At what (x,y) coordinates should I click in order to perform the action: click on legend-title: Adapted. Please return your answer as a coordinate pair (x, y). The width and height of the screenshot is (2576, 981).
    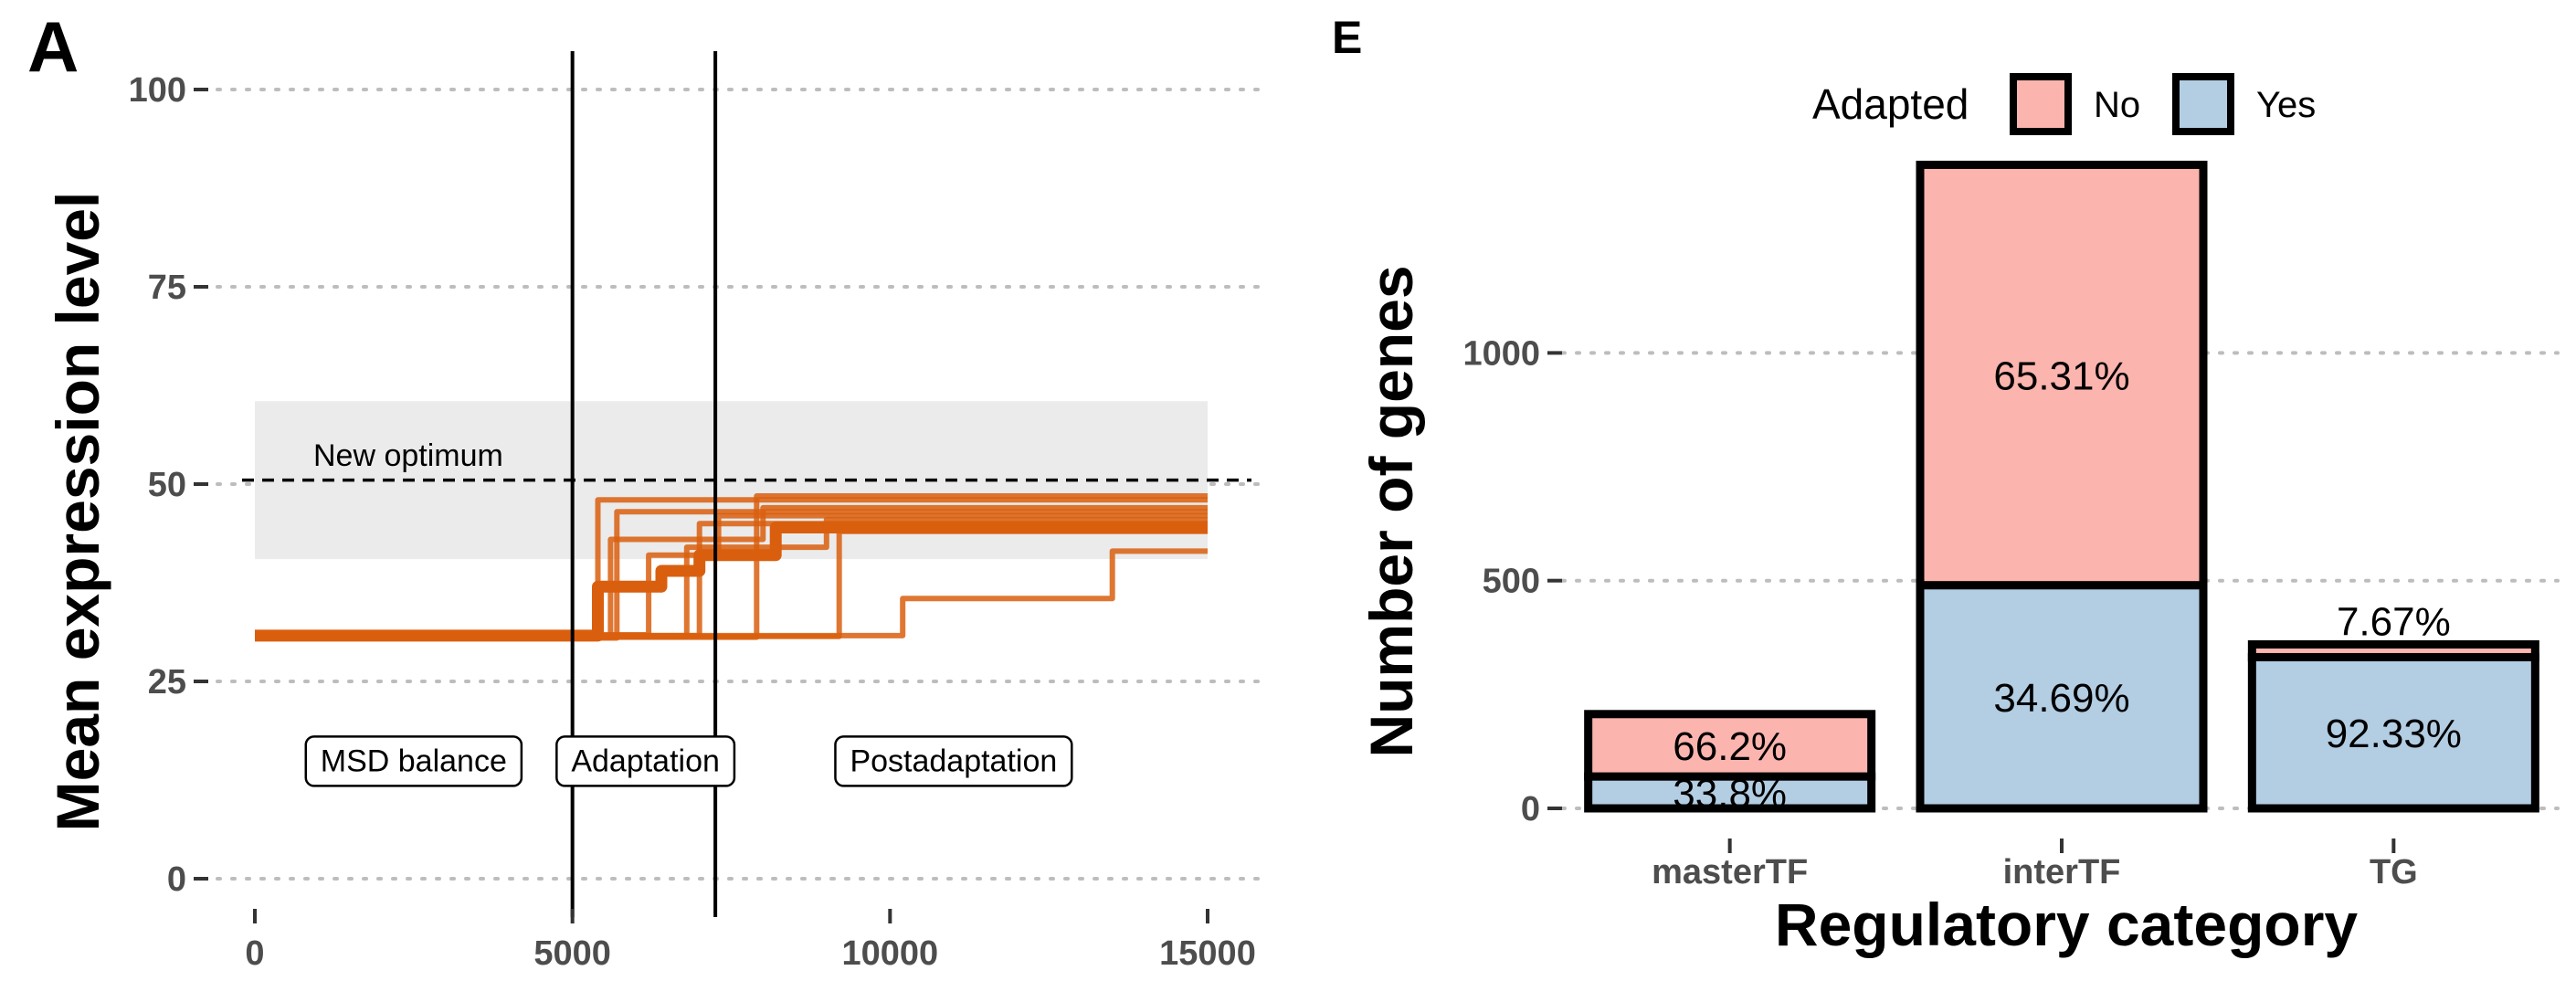
    Looking at the image, I should click on (1890, 104).